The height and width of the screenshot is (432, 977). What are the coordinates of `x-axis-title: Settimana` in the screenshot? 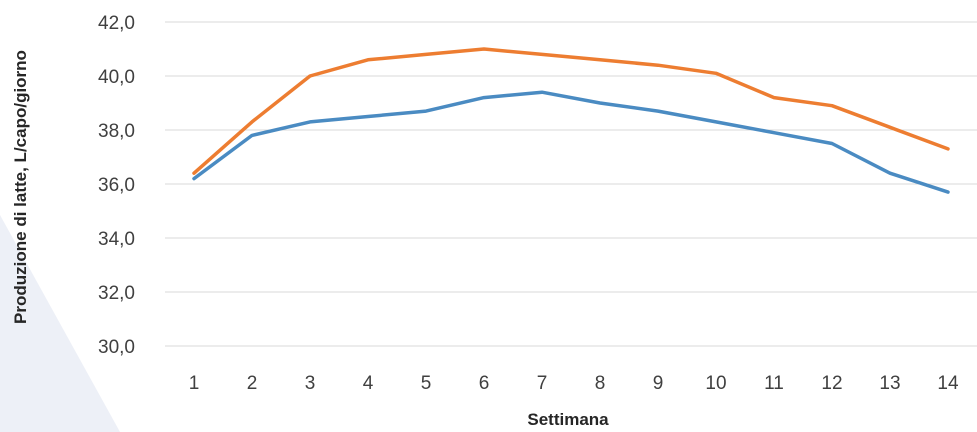 It's located at (568, 419).